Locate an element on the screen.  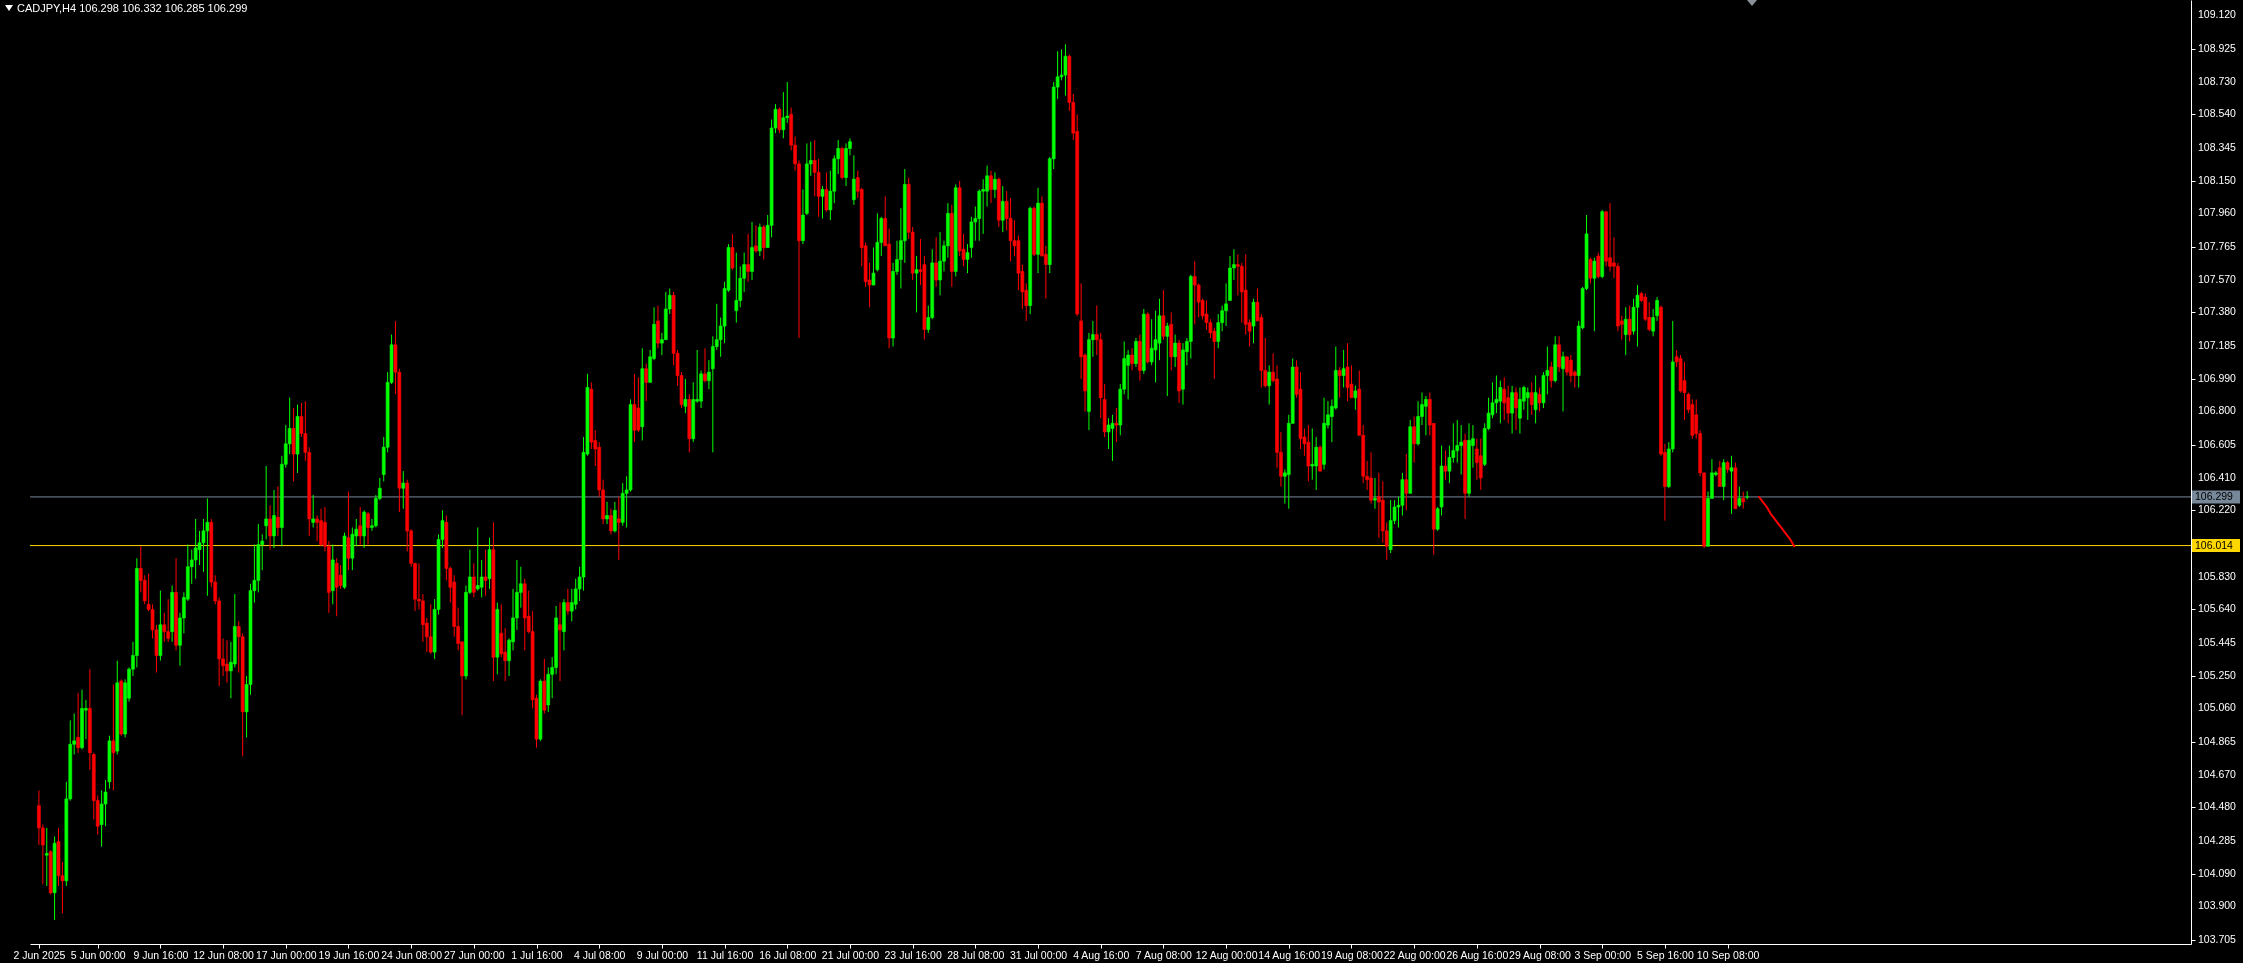
y-tick-label: 108.345 is located at coordinates (2217, 146).